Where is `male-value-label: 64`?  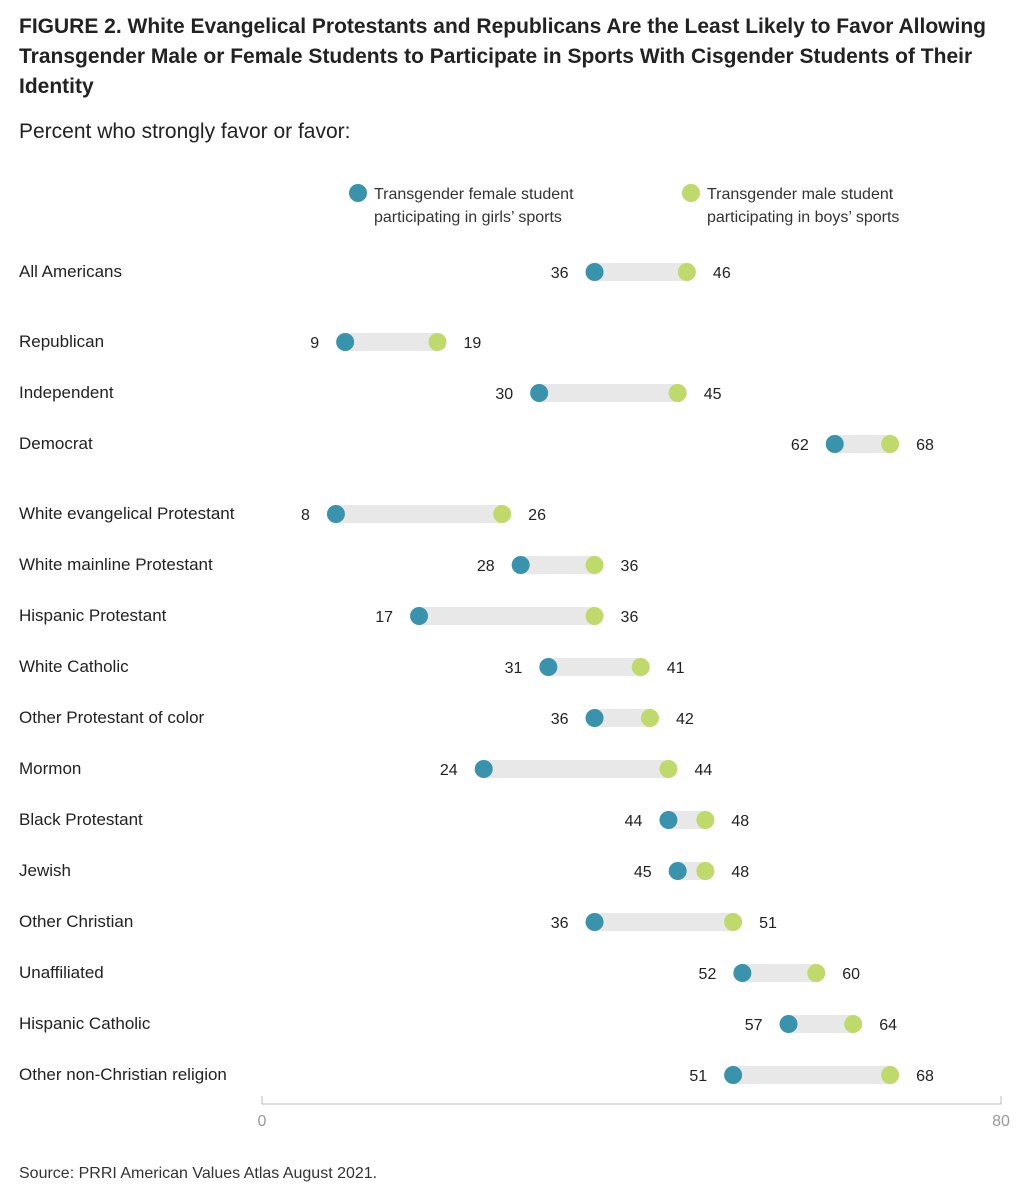
male-value-label: 64 is located at coordinates (888, 1025).